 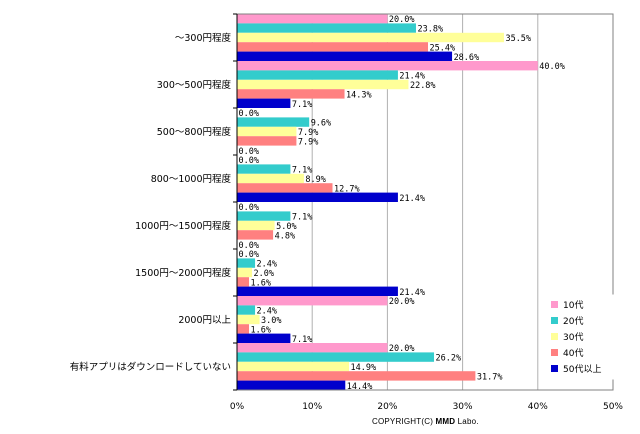 I want to click on data-label: 4.8%, so click(x=285, y=236).